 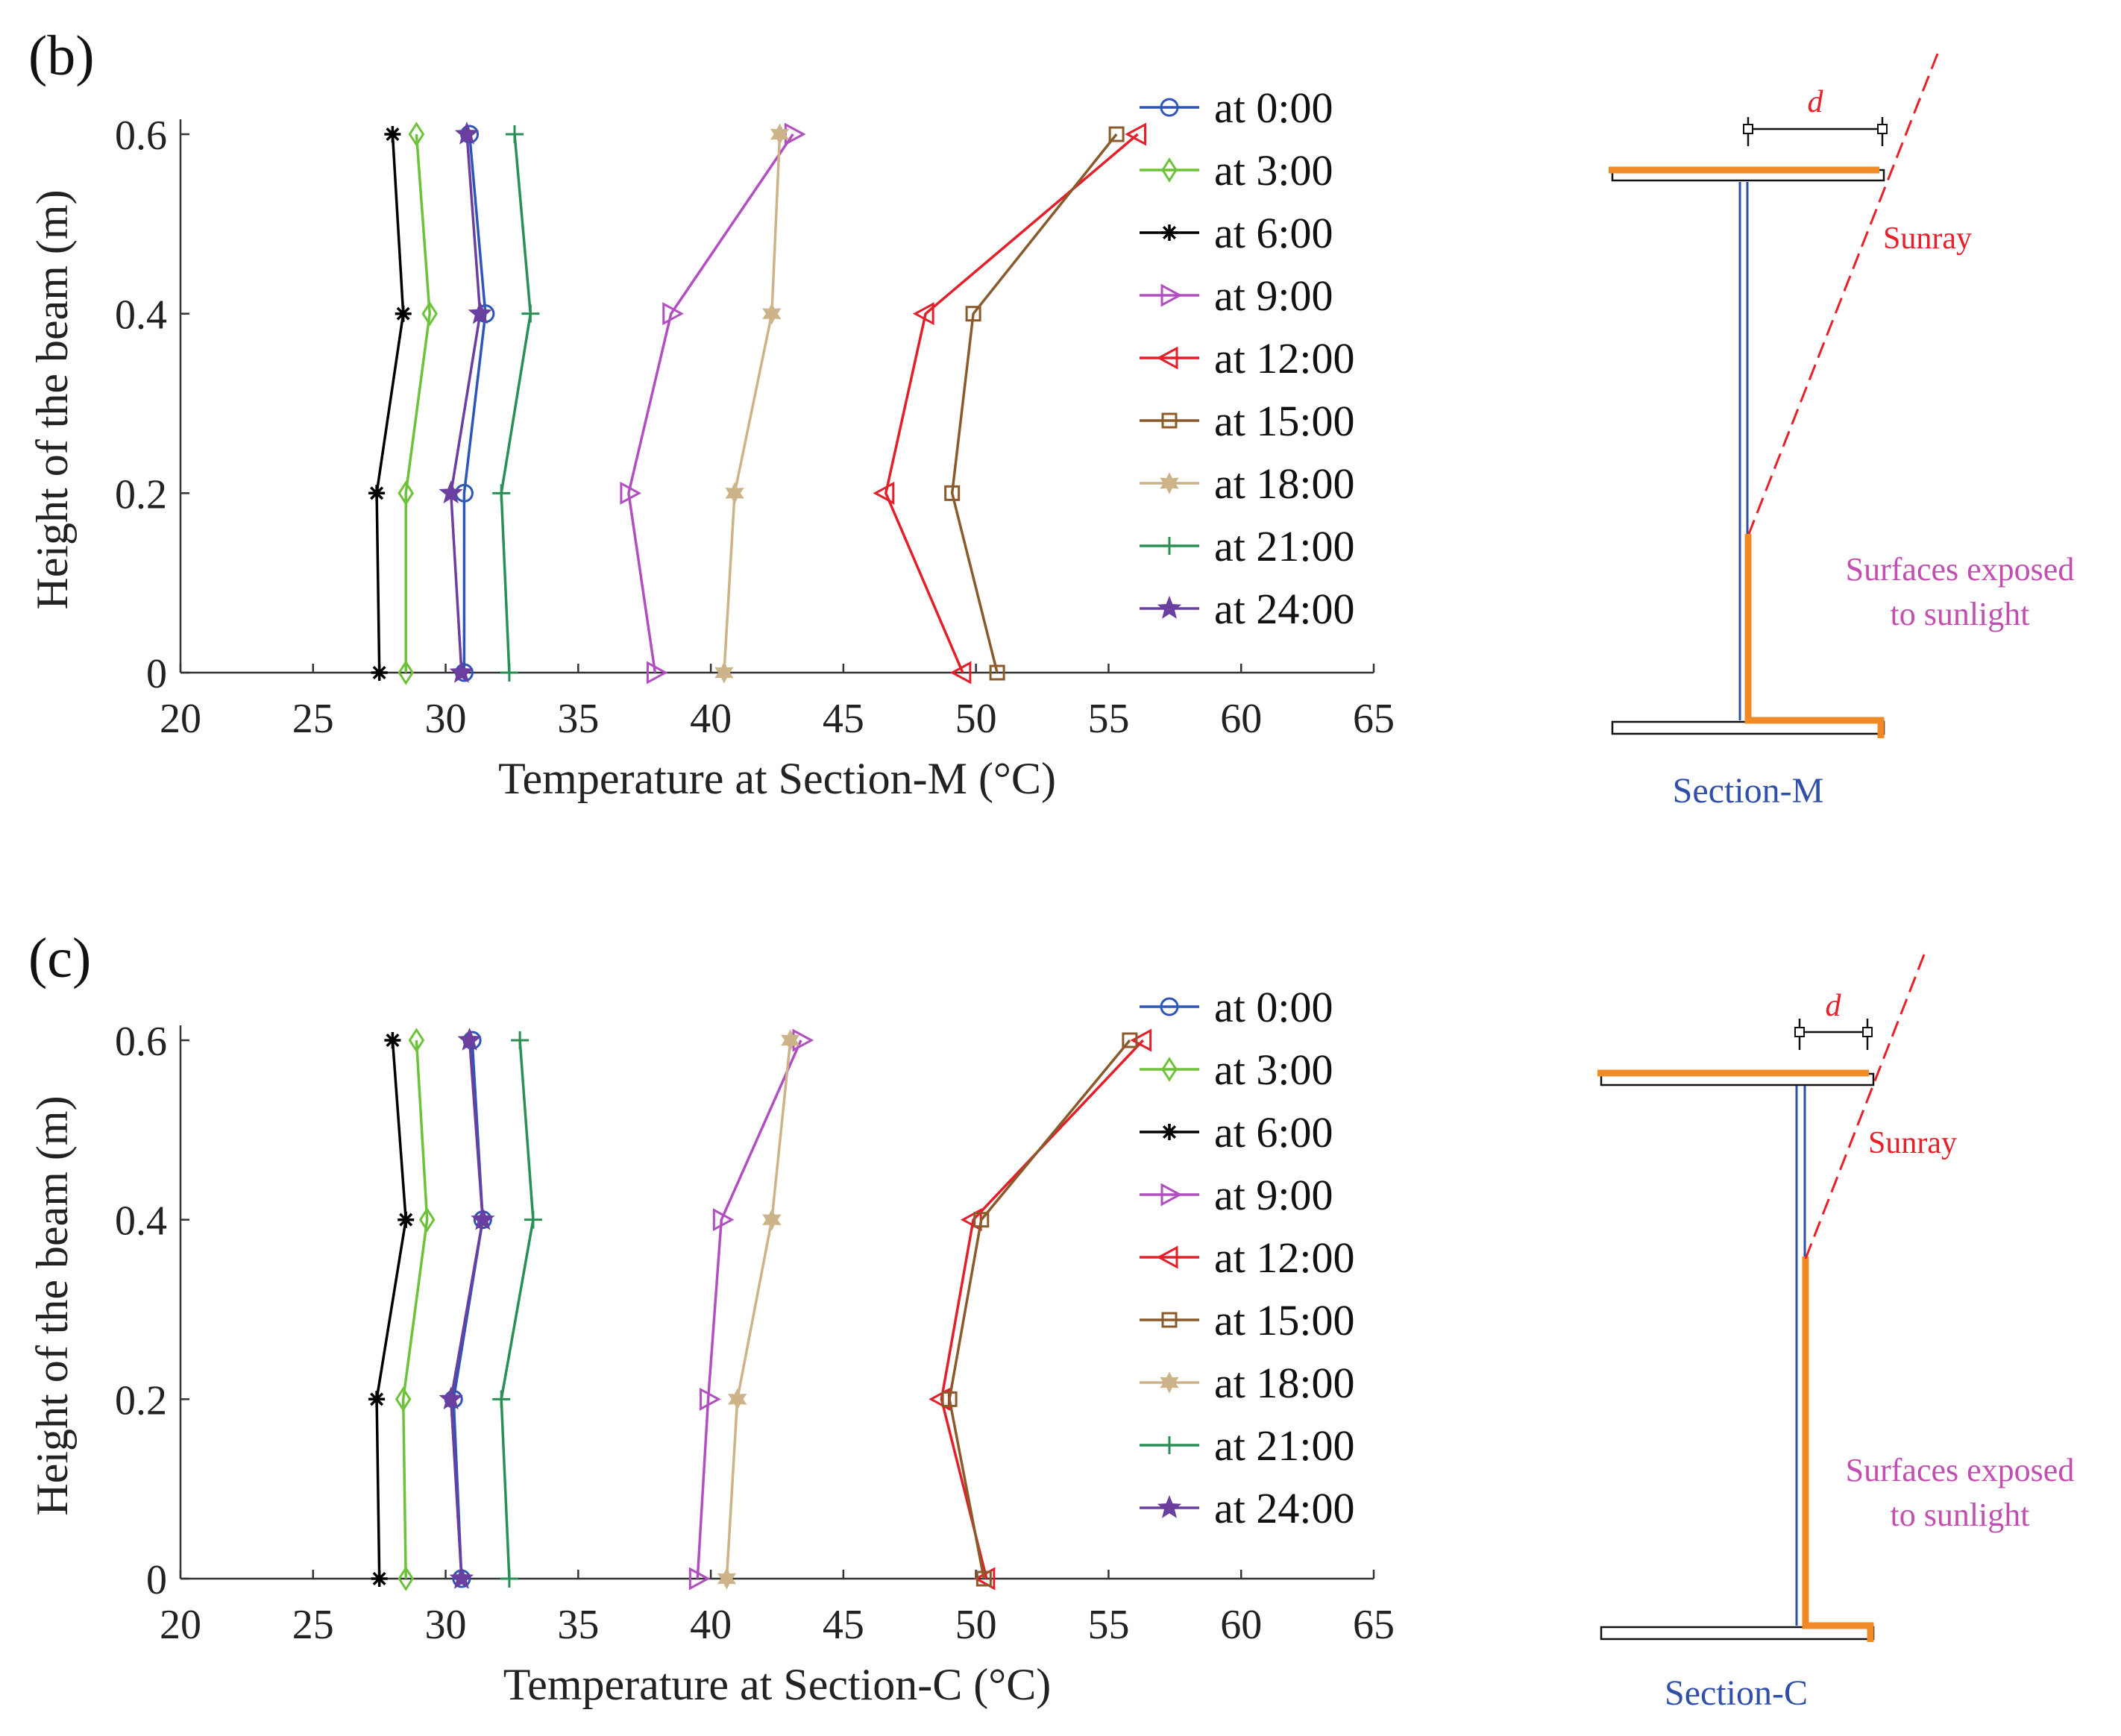 What do you see at coordinates (1927, 238) in the screenshot?
I see `section-m-sunray-label: Sunray` at bounding box center [1927, 238].